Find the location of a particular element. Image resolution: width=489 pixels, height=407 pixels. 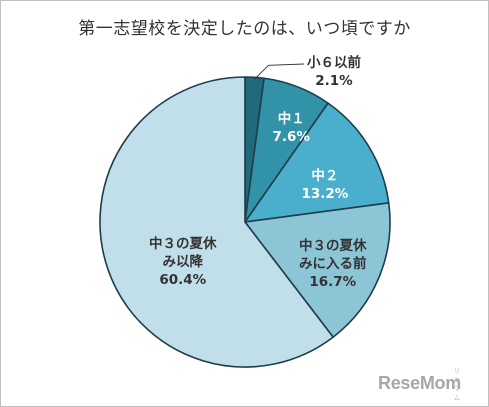

slice-label-5: 中３の夏休み以降 60.4% is located at coordinates (183, 262).